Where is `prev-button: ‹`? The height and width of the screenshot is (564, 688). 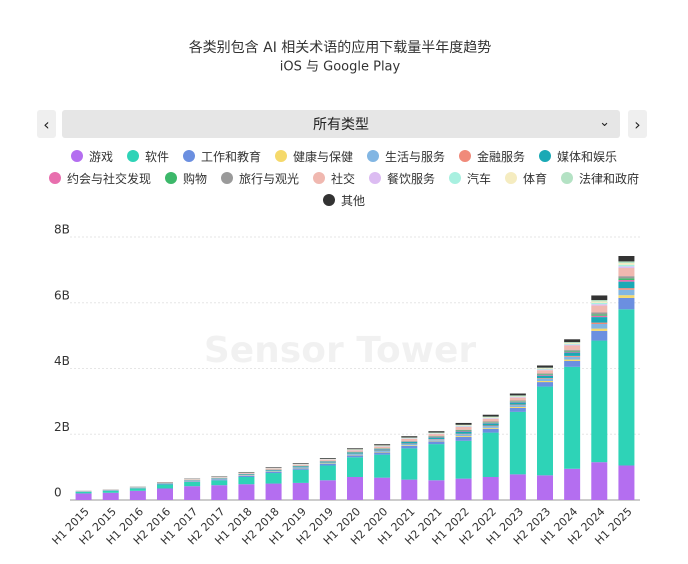 prev-button: ‹ is located at coordinates (46, 124).